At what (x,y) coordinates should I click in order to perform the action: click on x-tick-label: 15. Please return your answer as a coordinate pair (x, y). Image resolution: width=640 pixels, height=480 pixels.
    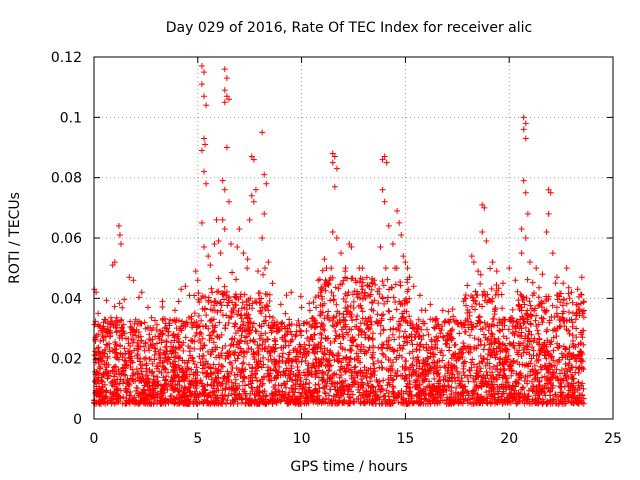
    Looking at the image, I should click on (405, 439).